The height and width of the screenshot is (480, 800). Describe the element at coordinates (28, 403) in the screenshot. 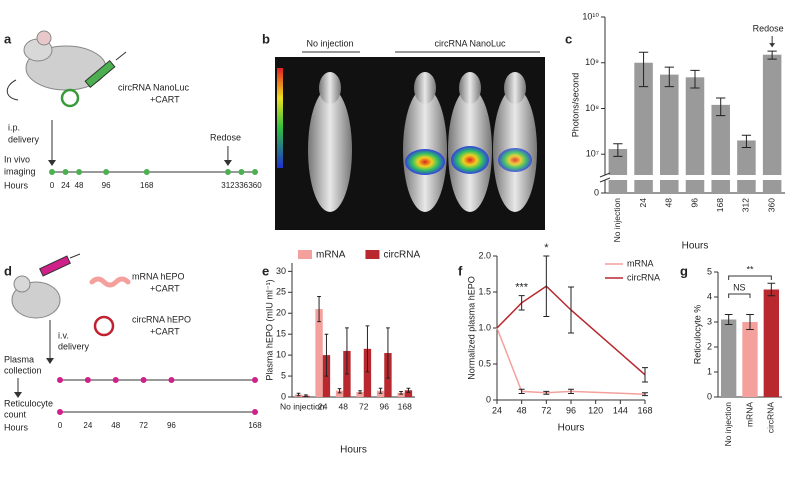

I see `row-label: Reticulocyte` at that location.